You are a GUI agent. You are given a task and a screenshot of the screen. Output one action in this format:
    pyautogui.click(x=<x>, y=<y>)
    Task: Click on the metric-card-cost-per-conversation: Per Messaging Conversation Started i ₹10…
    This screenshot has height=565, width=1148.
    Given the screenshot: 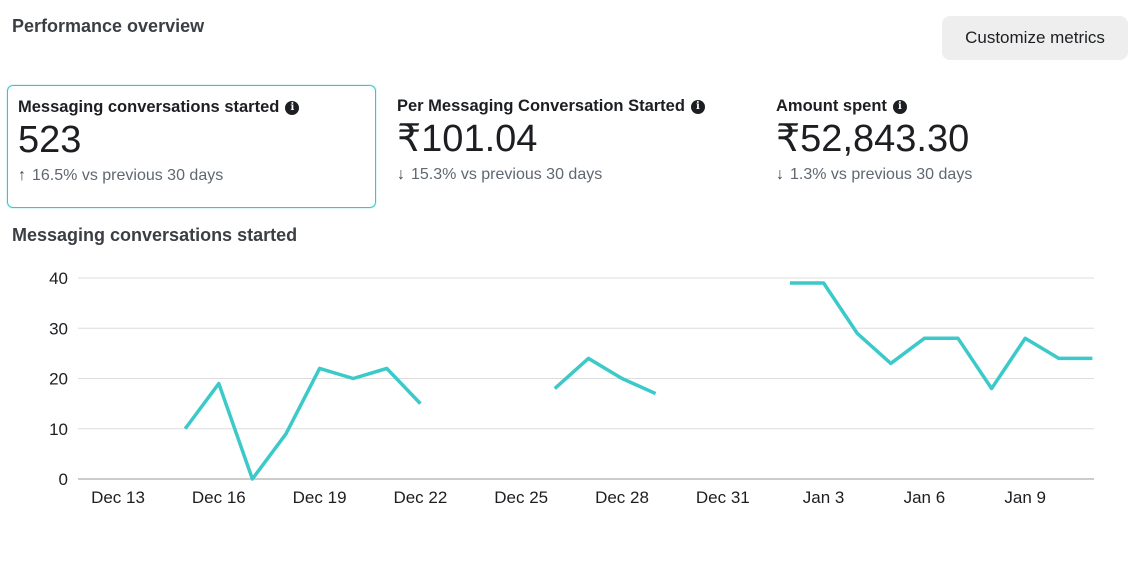 What is the action you would take?
    pyautogui.click(x=572, y=146)
    